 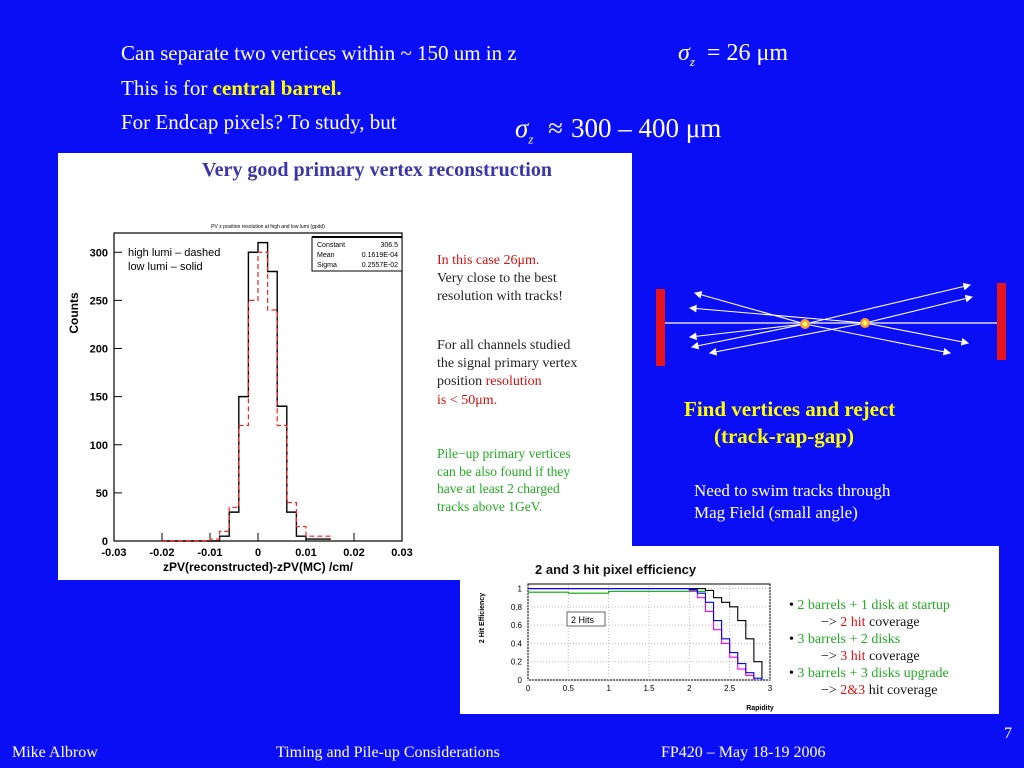 What do you see at coordinates (258, 553) in the screenshot?
I see `chart1-xtick-label: 0` at bounding box center [258, 553].